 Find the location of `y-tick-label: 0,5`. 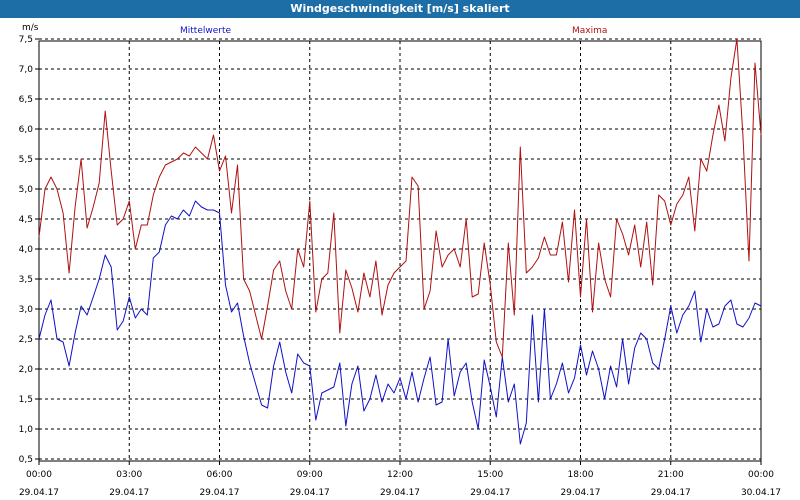

y-tick-label: 0,5 is located at coordinates (26, 460).